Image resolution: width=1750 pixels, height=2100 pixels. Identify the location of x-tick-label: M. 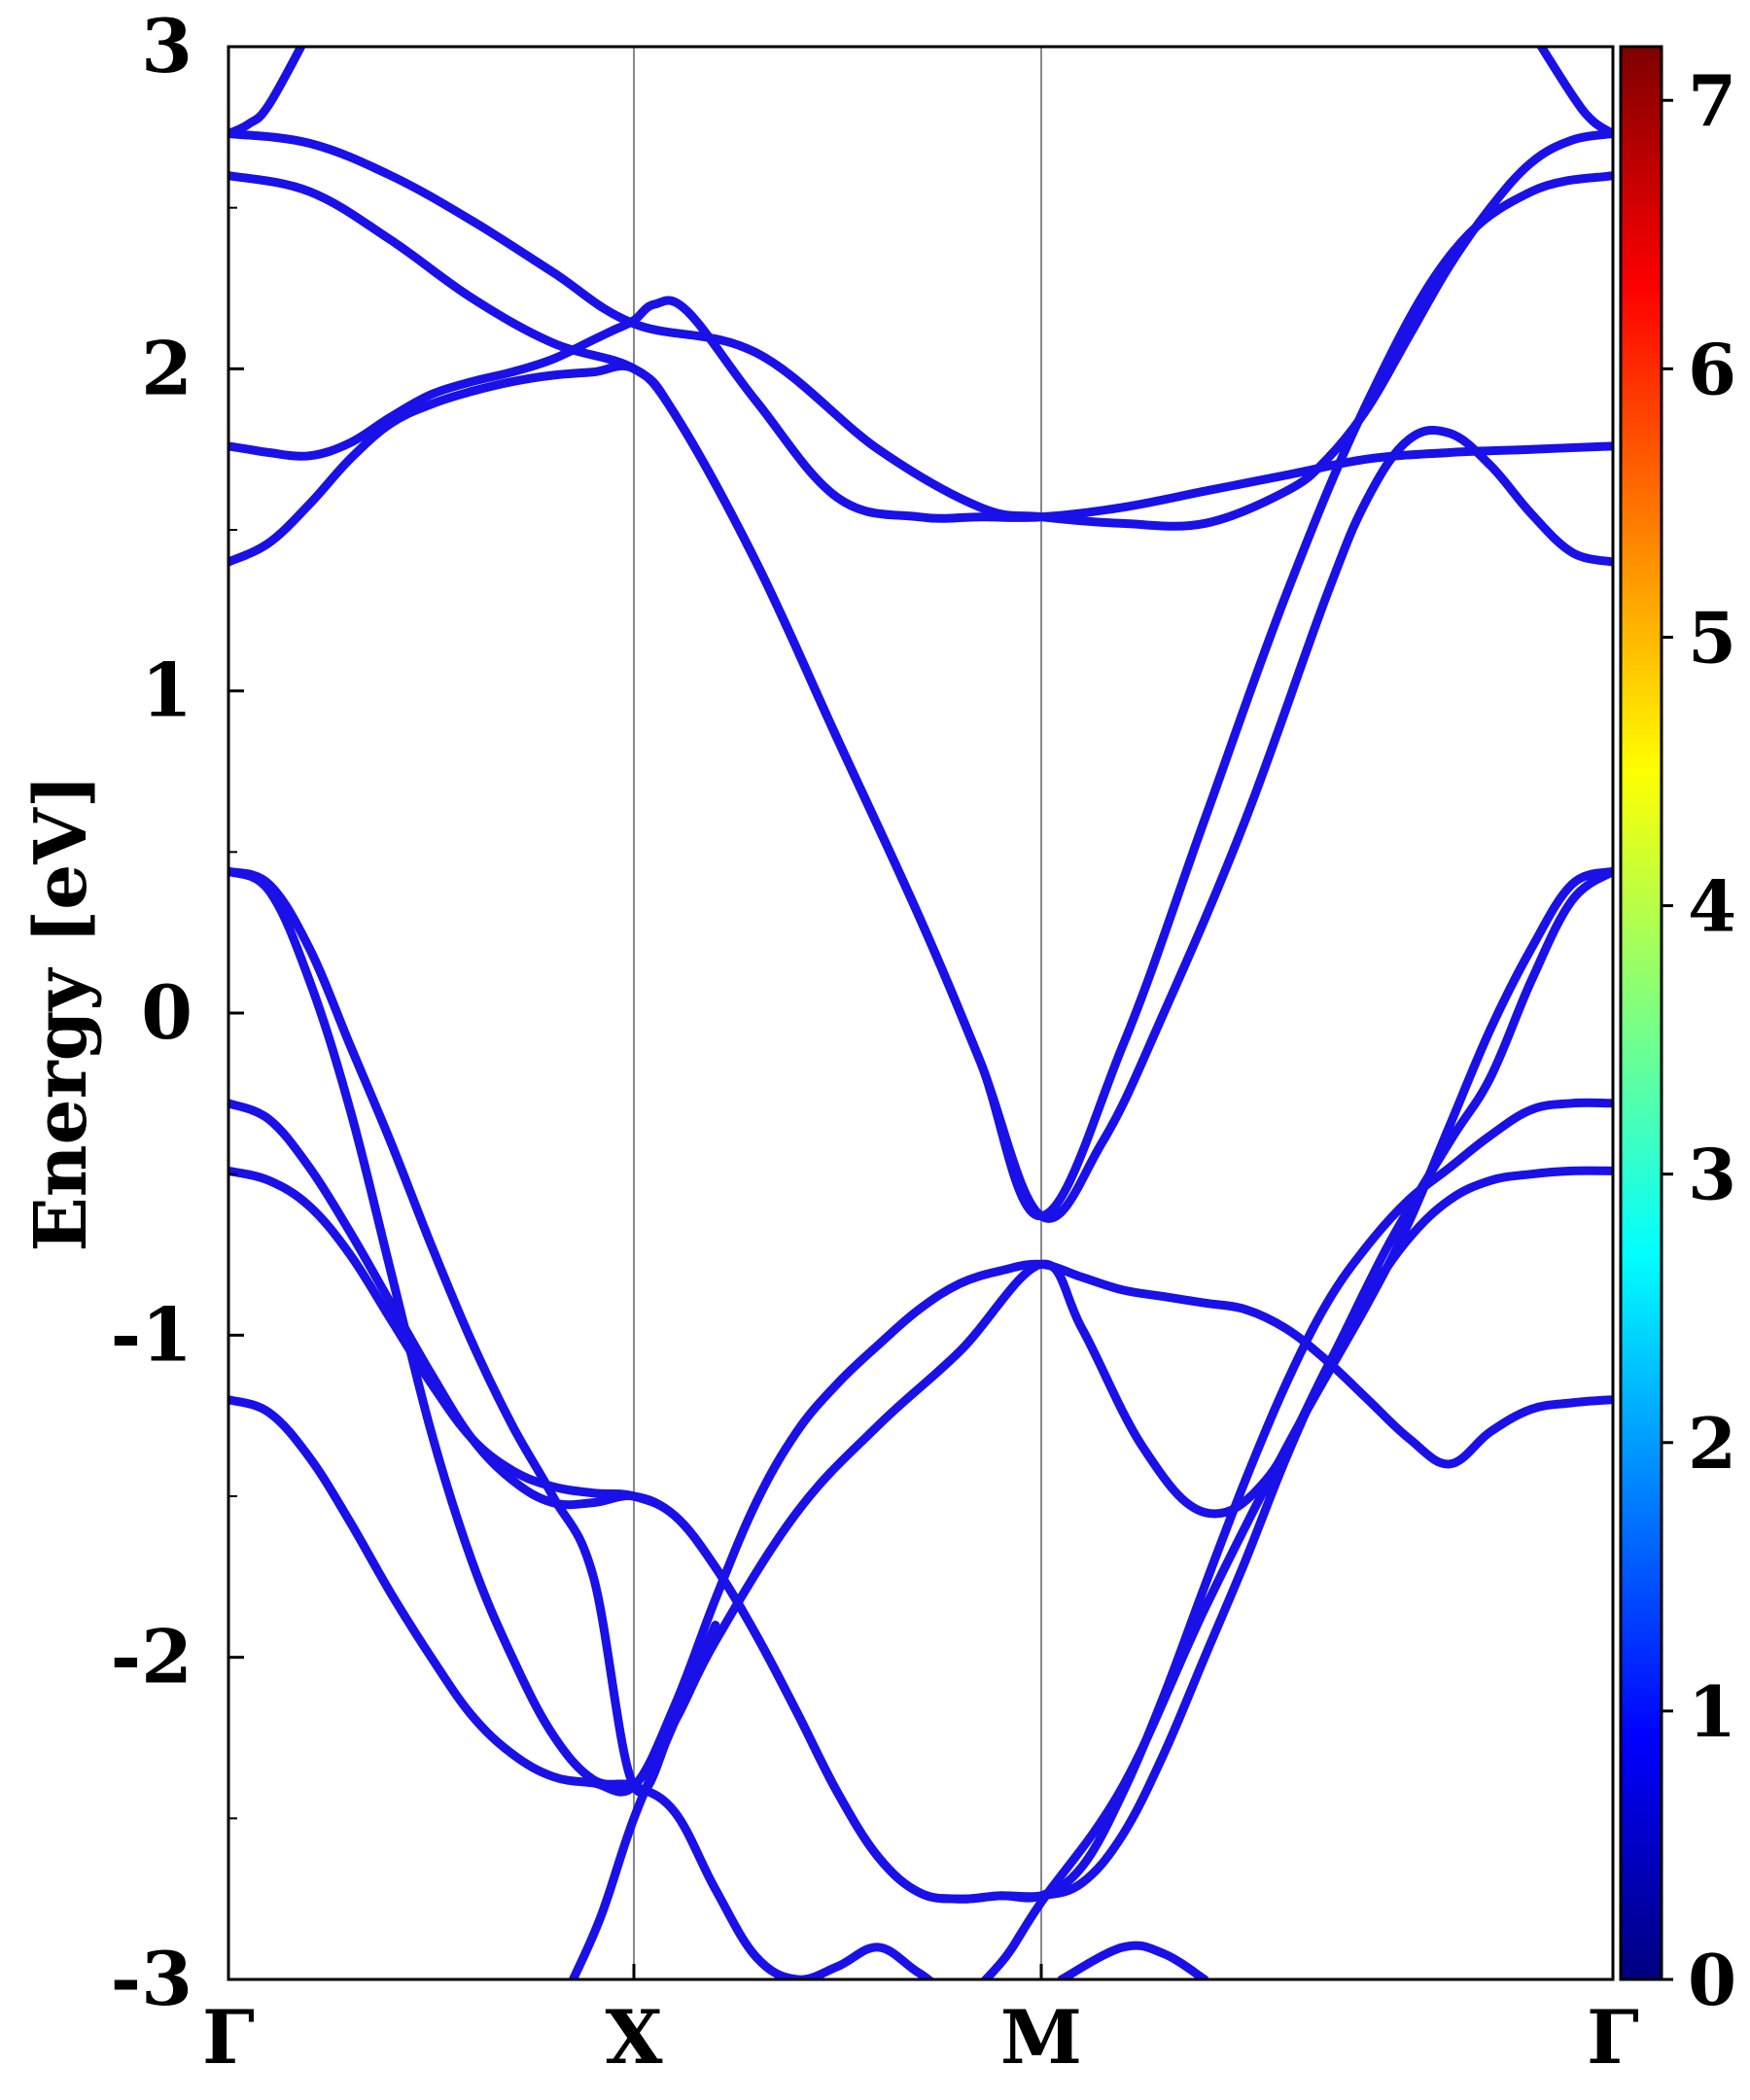
(1041, 2037).